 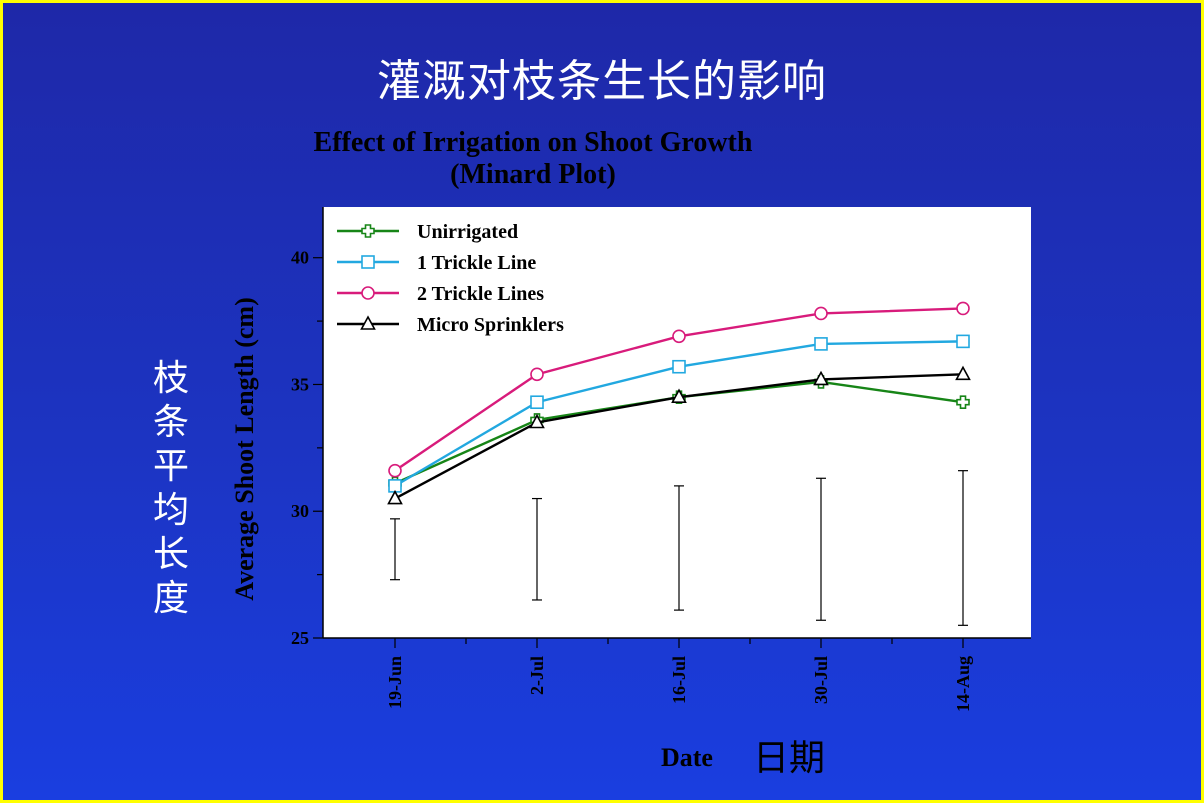 What do you see at coordinates (244, 449) in the screenshot?
I see `y-axis-title: Average Shoot Length (cm)` at bounding box center [244, 449].